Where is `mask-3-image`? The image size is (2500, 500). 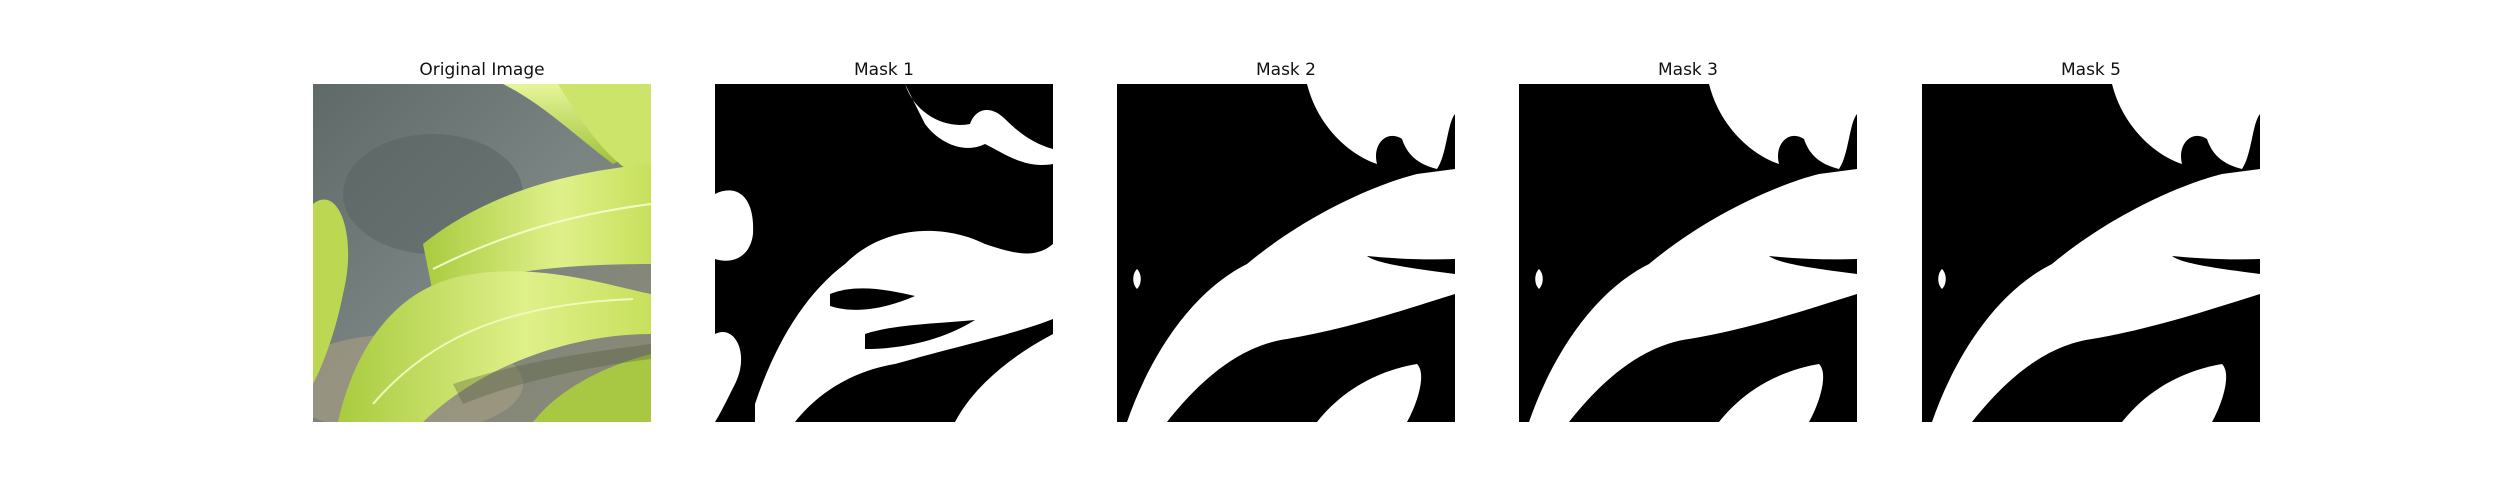 mask-3-image is located at coordinates (1688, 253).